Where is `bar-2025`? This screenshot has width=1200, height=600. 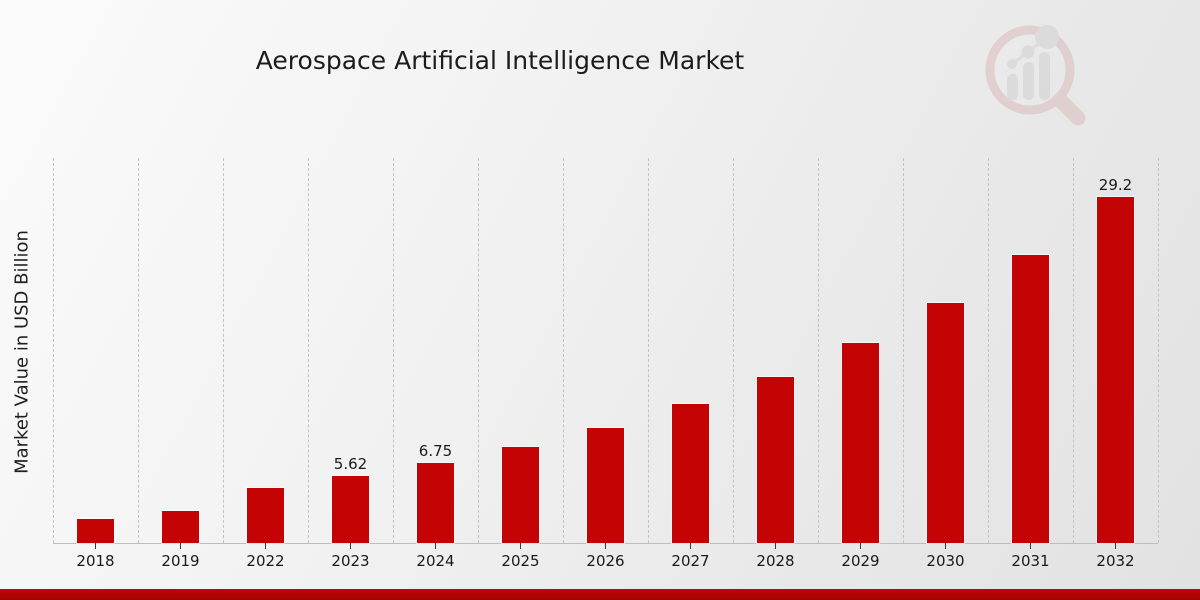
bar-2025 is located at coordinates (520, 495).